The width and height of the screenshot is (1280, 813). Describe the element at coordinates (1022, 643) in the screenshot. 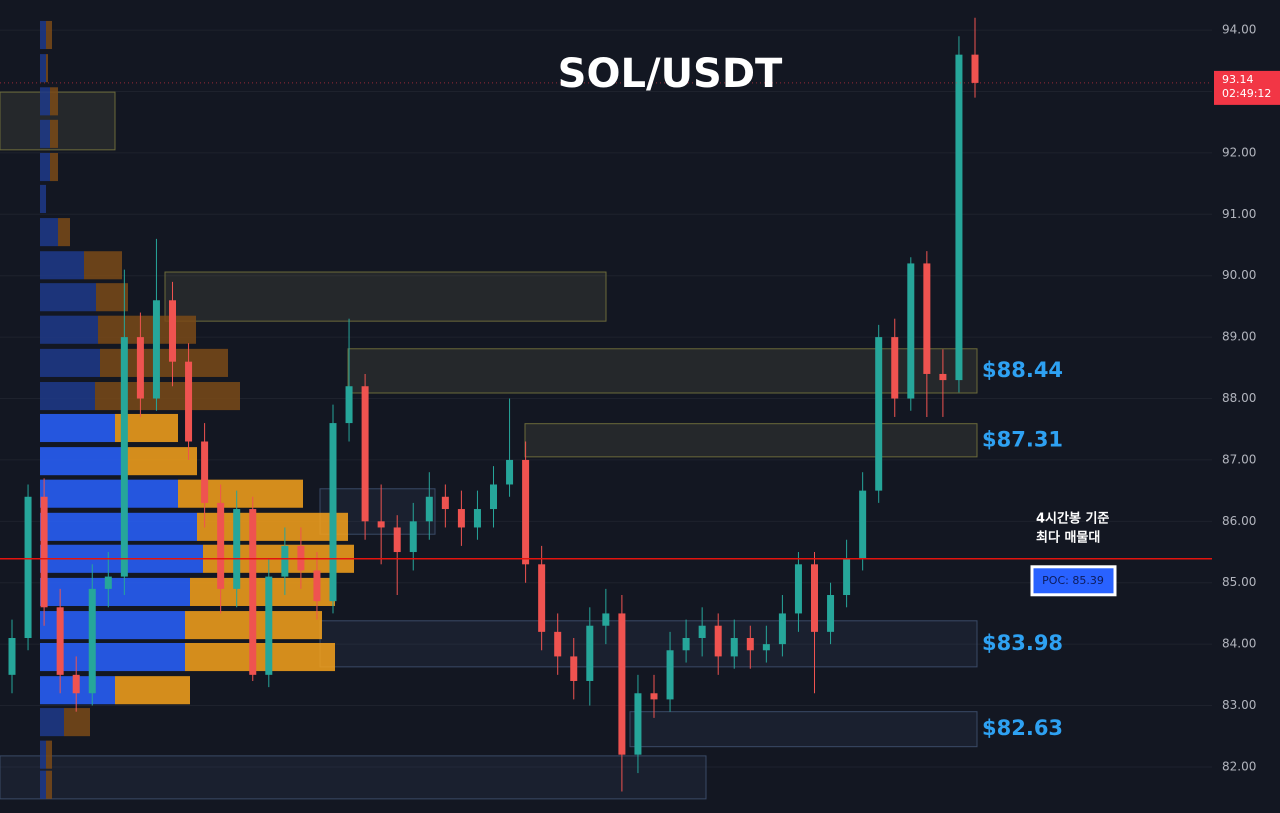

I see `zone-label: $83.98` at that location.